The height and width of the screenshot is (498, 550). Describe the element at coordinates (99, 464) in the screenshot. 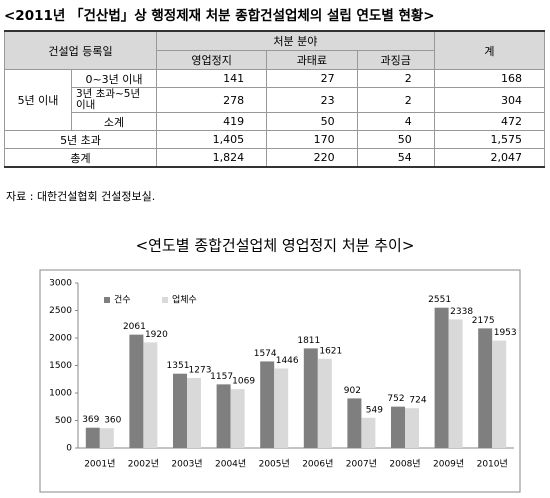

I see `x-tick-label: 2001년` at that location.